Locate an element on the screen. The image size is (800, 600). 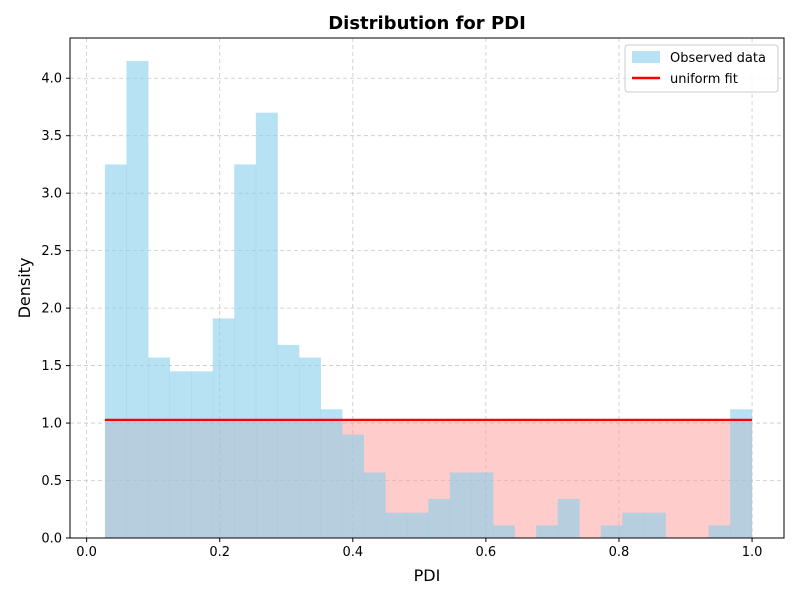
legend-box is located at coordinates (701, 68).